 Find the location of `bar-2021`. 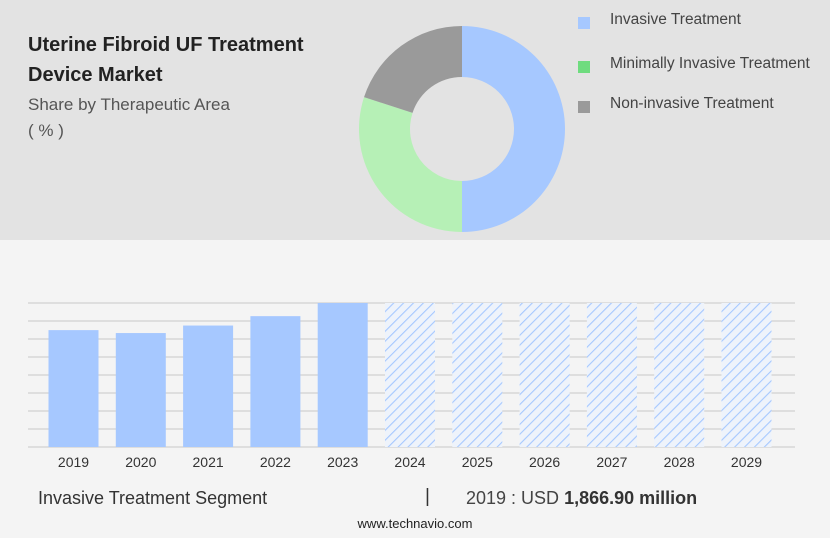

bar-2021 is located at coordinates (208, 386).